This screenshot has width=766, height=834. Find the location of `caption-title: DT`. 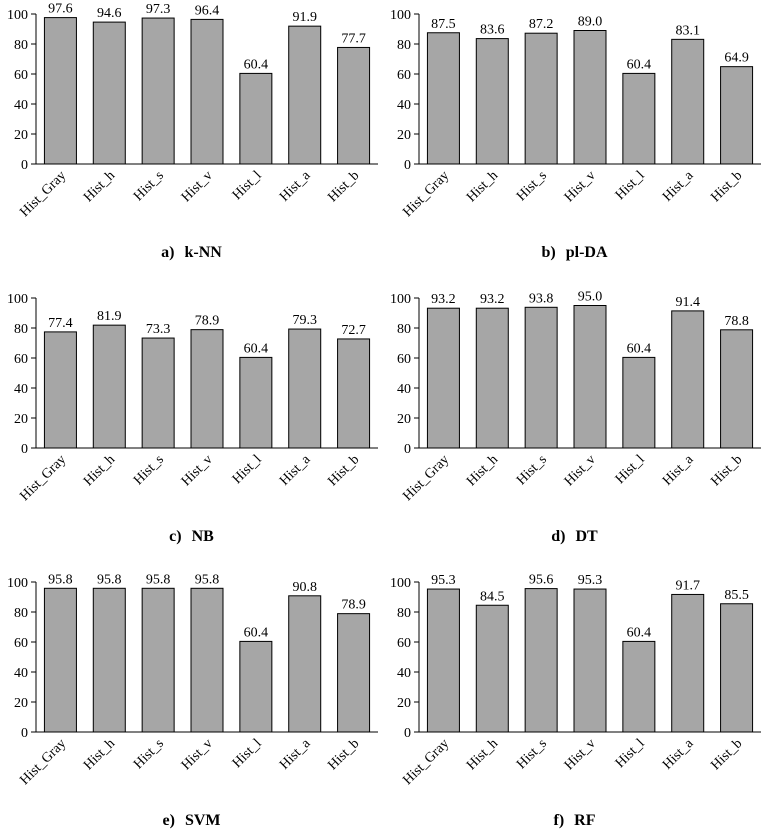

caption-title: DT is located at coordinates (586, 536).